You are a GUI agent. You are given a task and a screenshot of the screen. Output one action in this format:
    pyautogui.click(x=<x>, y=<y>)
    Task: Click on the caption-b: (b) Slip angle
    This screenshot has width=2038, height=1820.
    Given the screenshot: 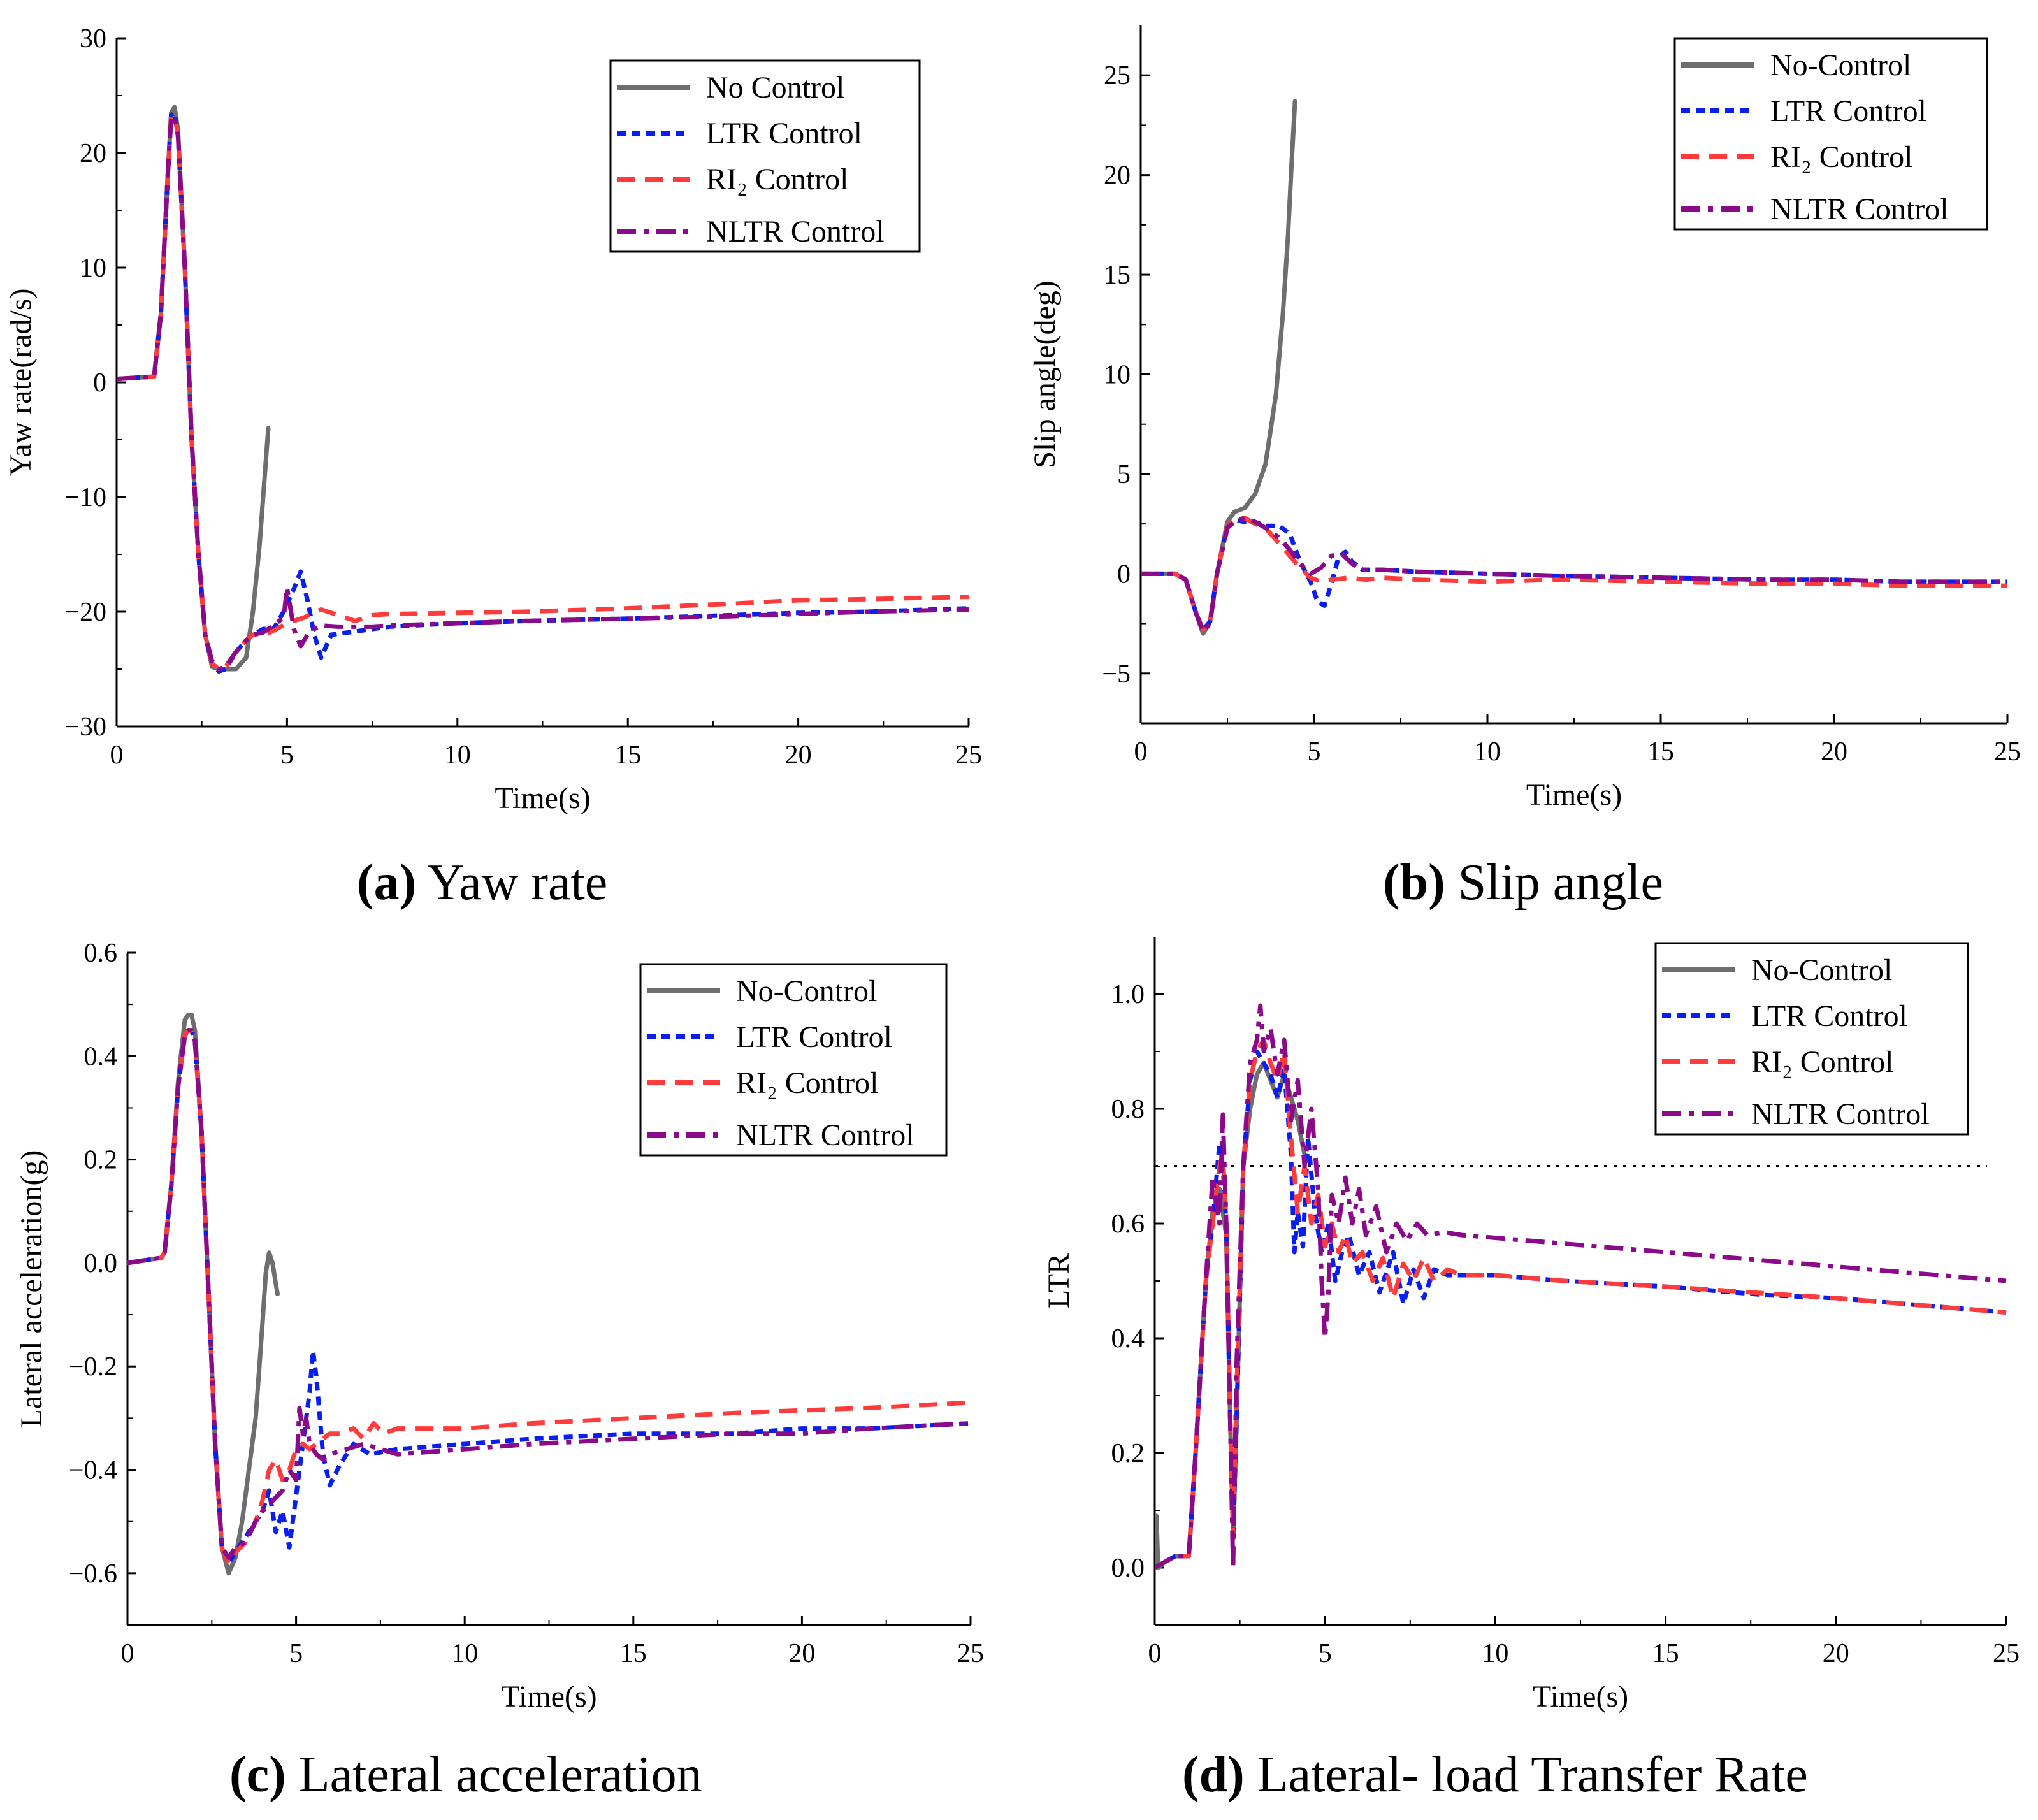 What is the action you would take?
    pyautogui.click(x=1523, y=883)
    